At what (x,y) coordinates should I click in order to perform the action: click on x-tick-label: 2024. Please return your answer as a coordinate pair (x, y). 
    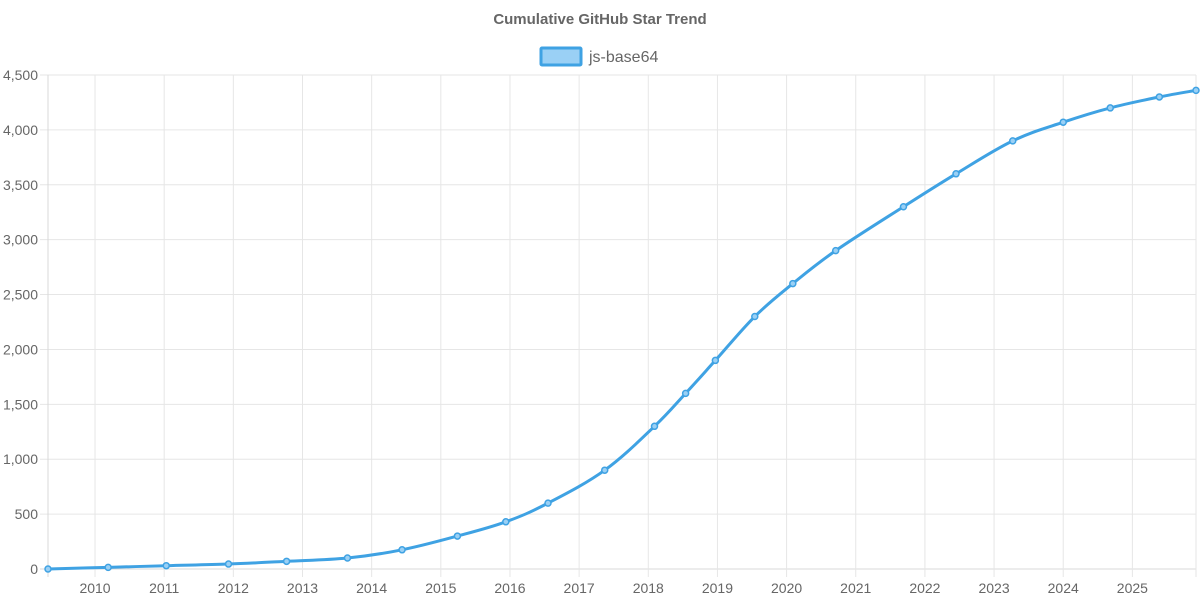
    Looking at the image, I should click on (1063, 588).